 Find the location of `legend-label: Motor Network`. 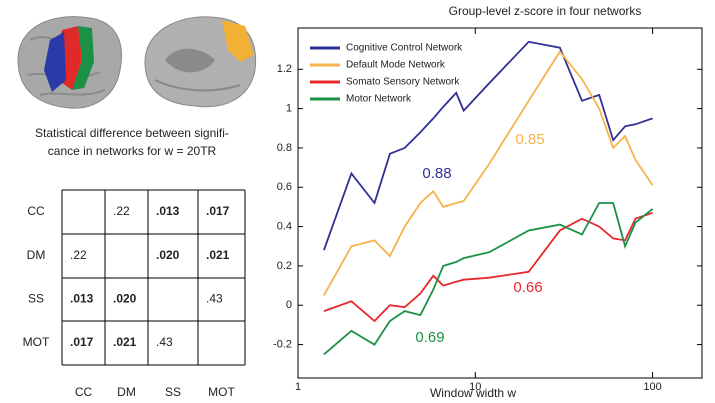

legend-label: Motor Network is located at coordinates (379, 99).